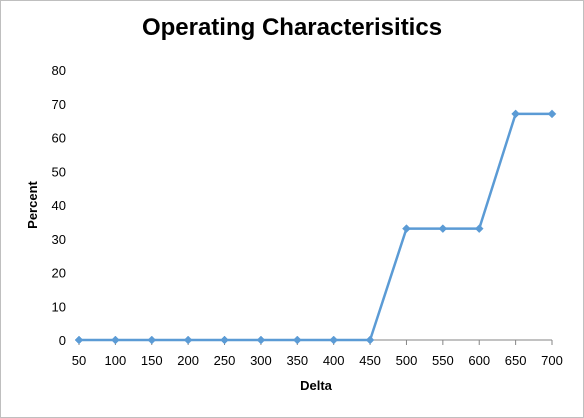 The width and height of the screenshot is (584, 418). I want to click on y-tick-label: 0, so click(62, 340).